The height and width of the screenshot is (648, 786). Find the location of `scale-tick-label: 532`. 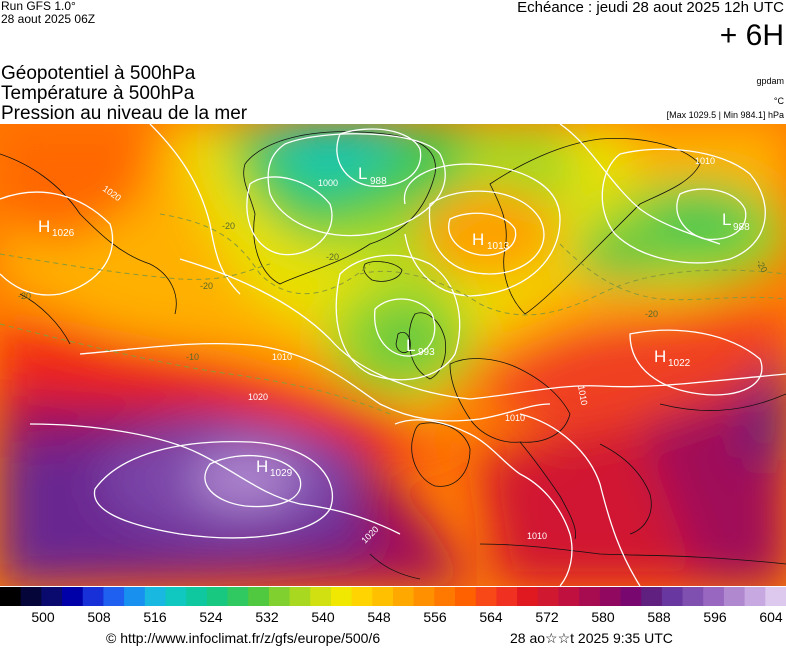

scale-tick-label: 532 is located at coordinates (267, 617).